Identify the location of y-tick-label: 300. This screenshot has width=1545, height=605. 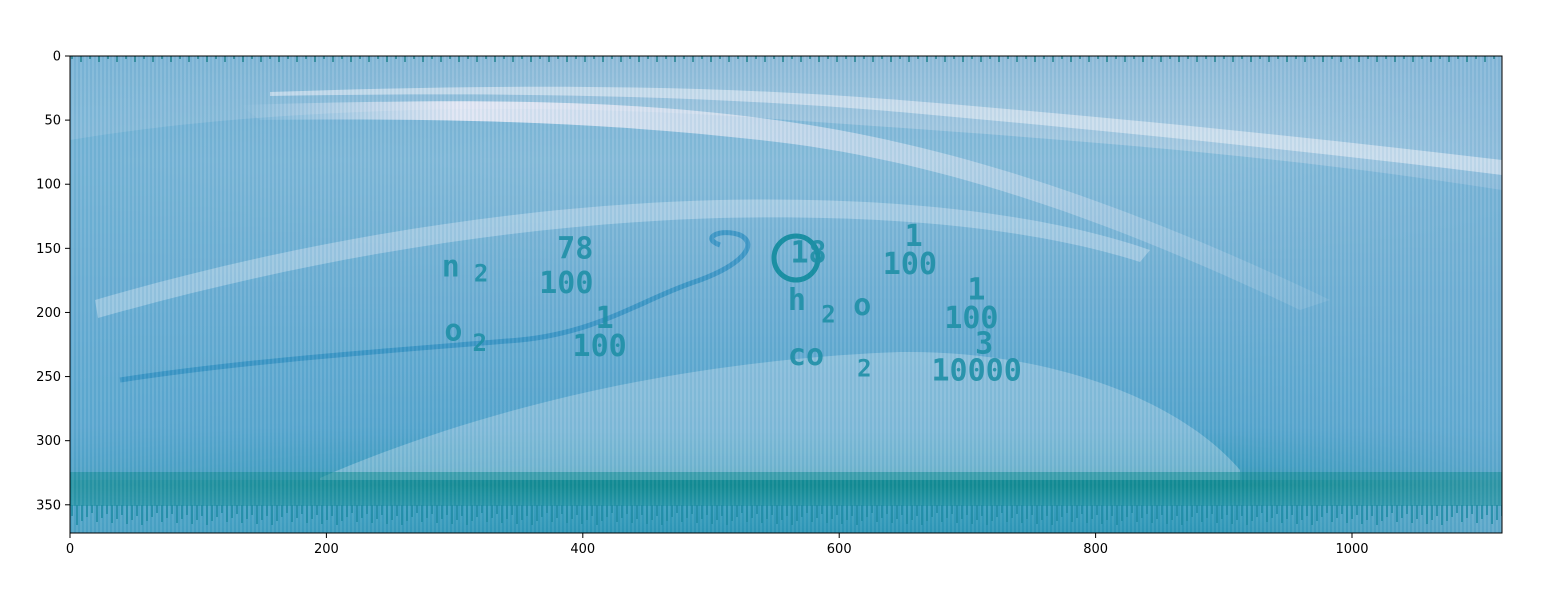
(48, 441).